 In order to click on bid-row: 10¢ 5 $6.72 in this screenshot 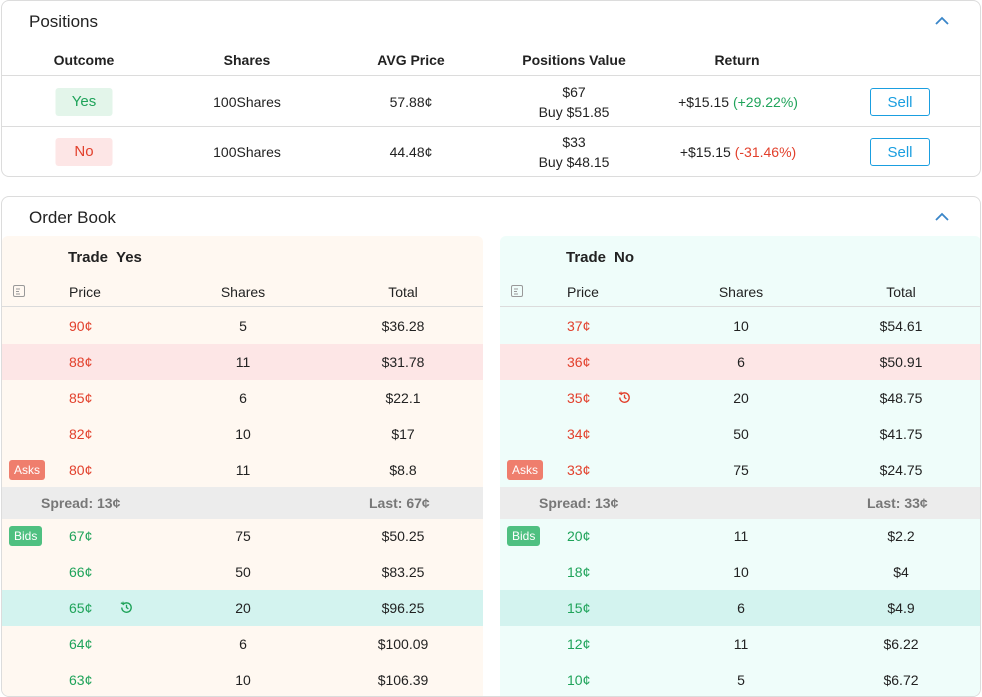, I will do `click(740, 679)`.